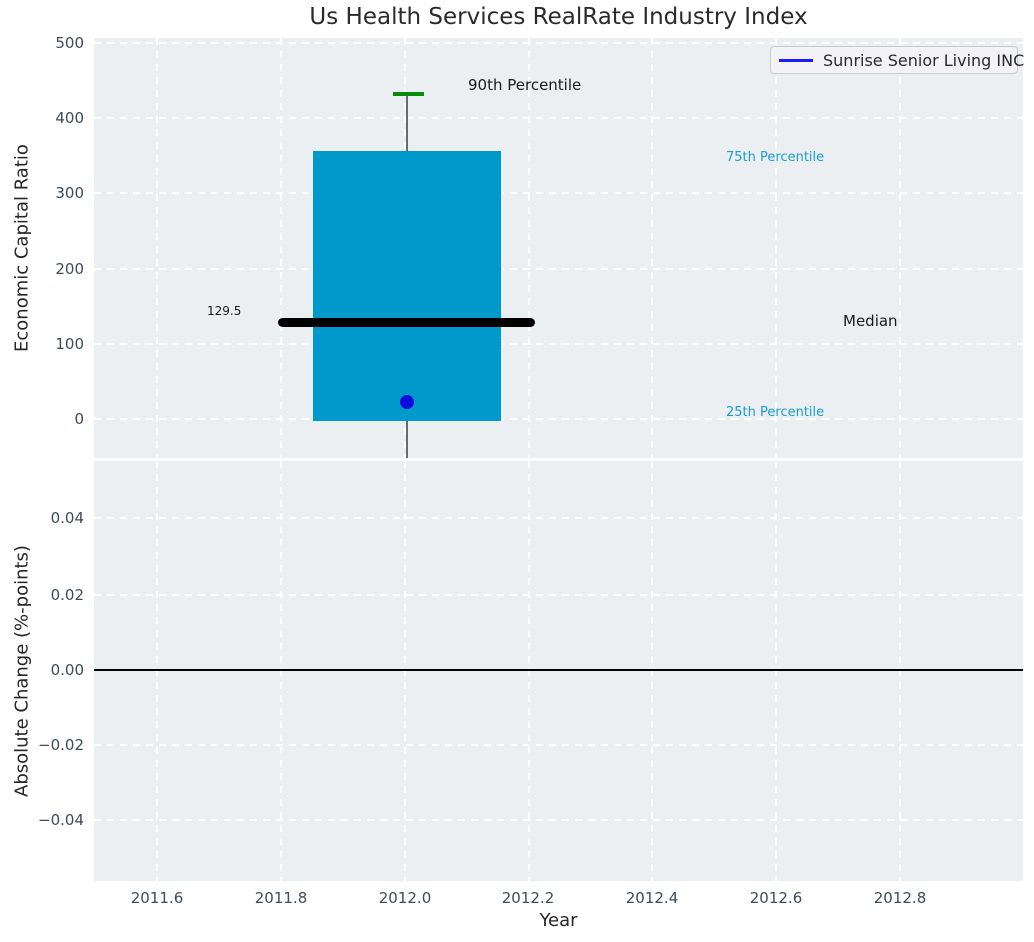 The height and width of the screenshot is (942, 1034). What do you see at coordinates (67, 518) in the screenshot?
I see `ytick-0.04: 0.04` at bounding box center [67, 518].